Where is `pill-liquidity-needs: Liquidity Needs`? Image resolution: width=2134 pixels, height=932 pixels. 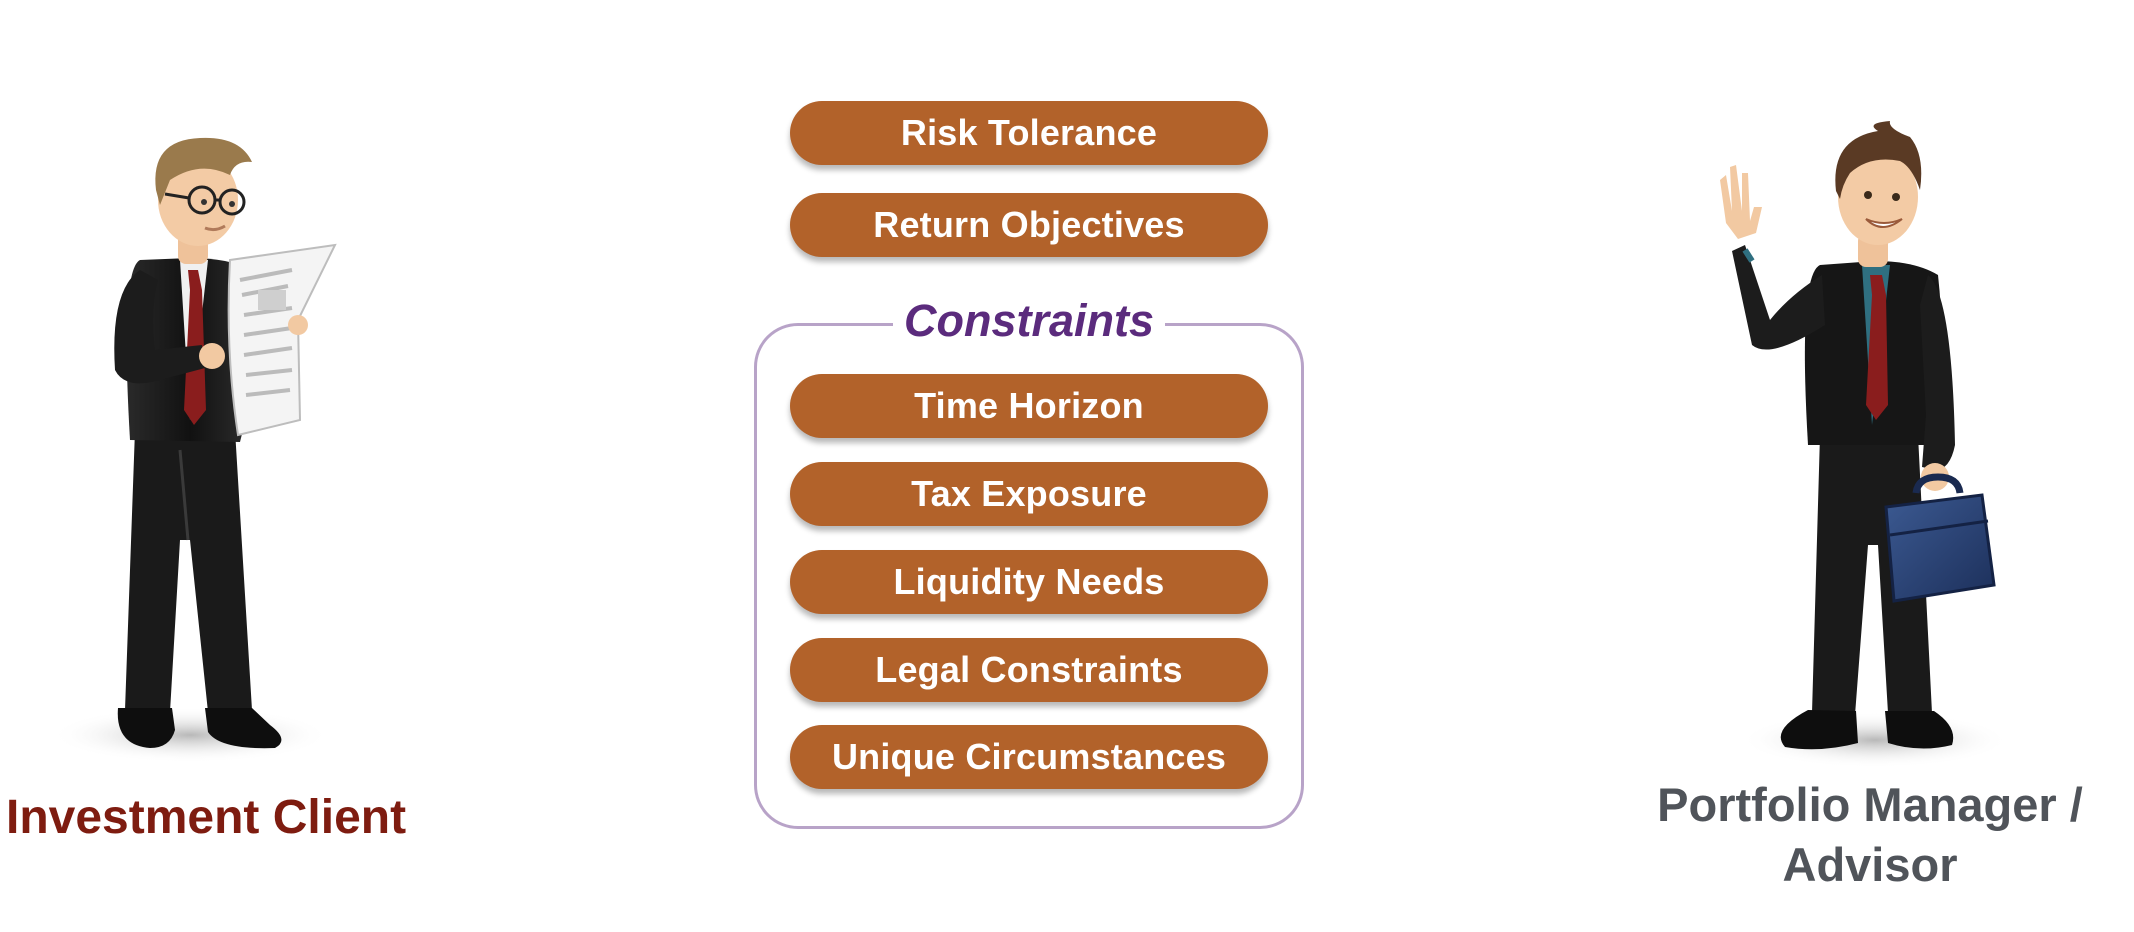
pill-liquidity-needs: Liquidity Needs is located at coordinates (1029, 582).